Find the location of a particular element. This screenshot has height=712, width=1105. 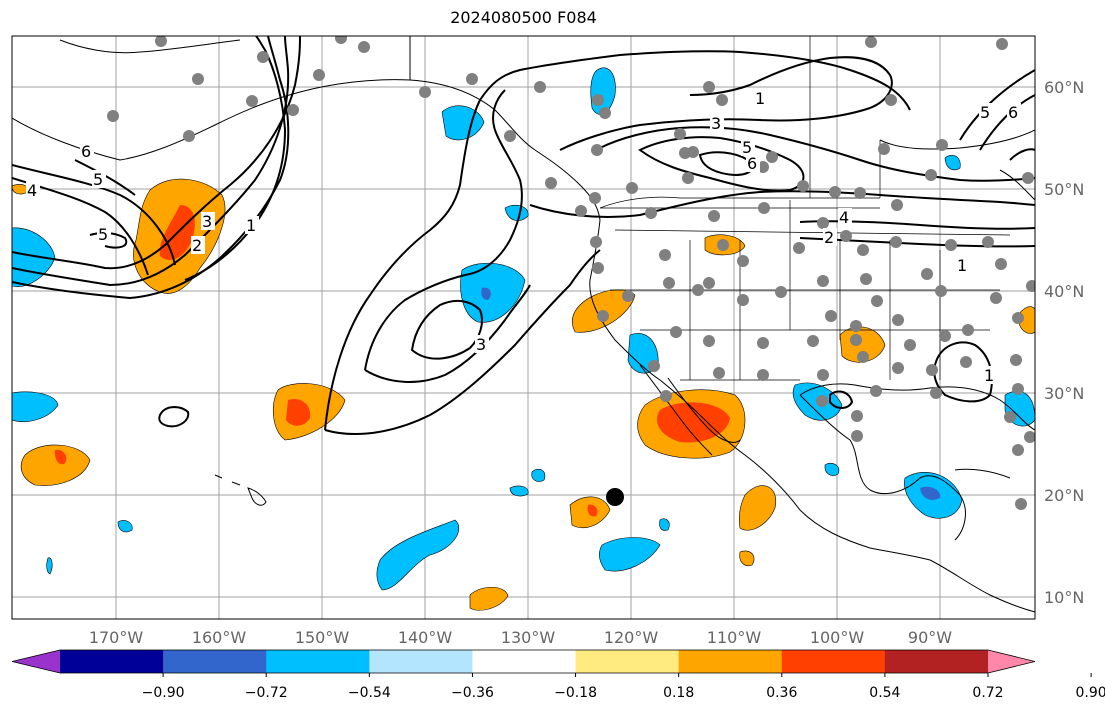

lon-label: 150°W is located at coordinates (322, 637).